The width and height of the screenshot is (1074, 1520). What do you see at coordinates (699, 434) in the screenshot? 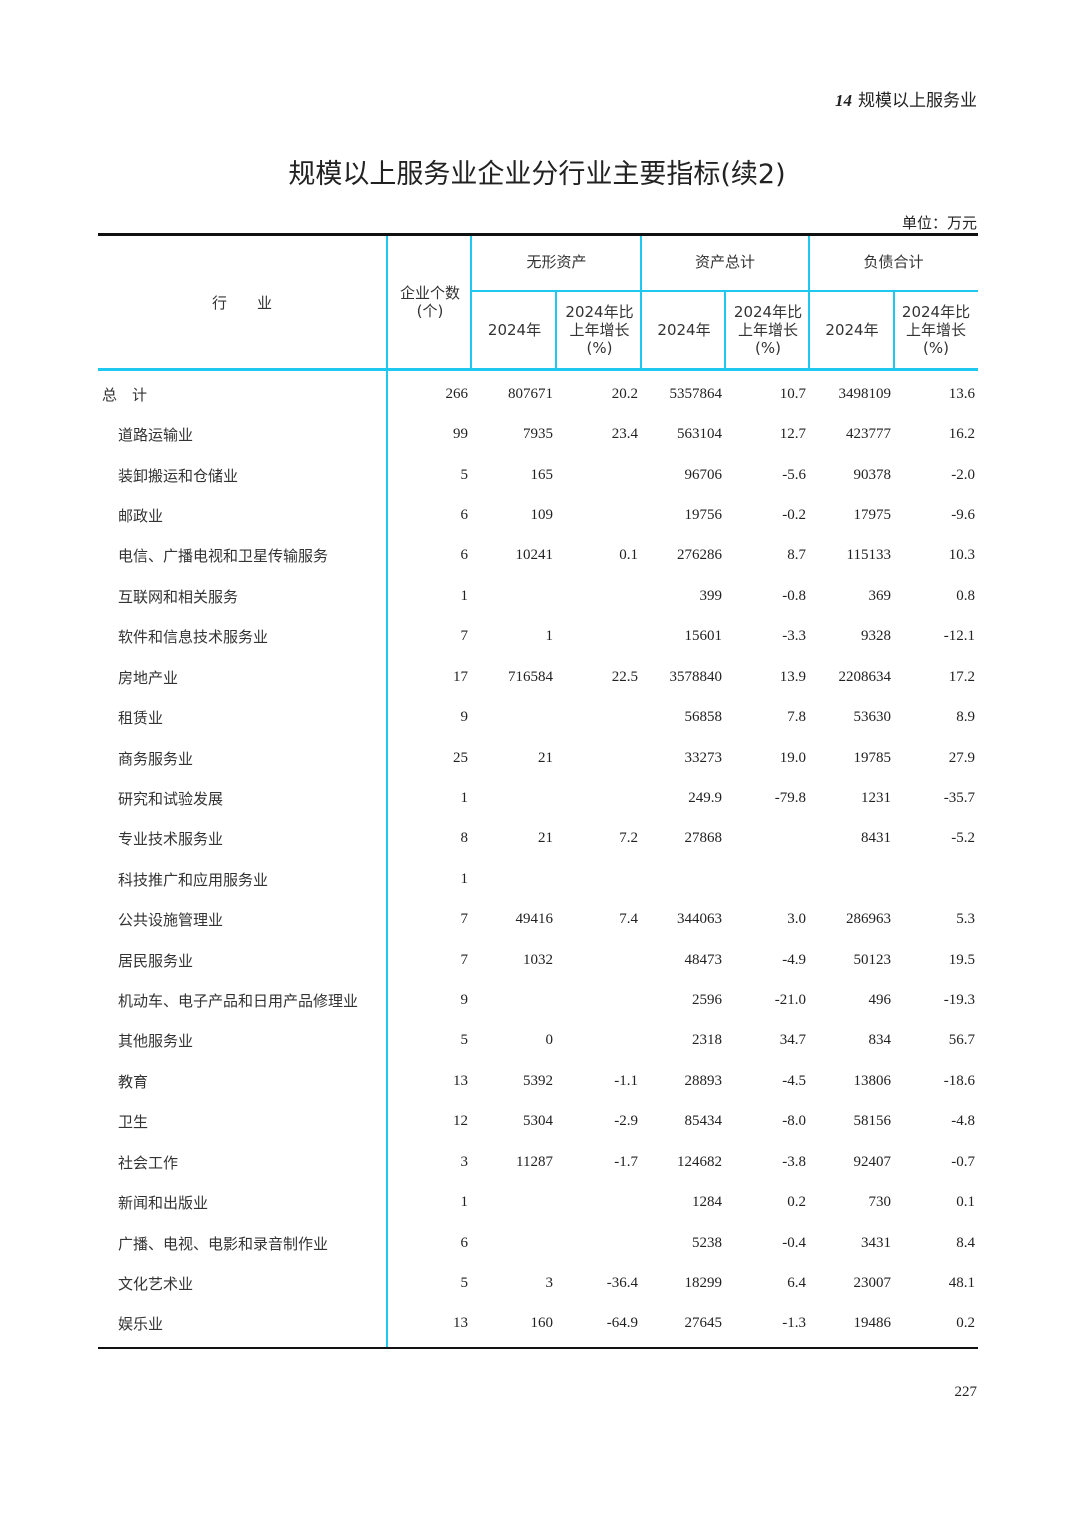
I see `value-cell: 563104` at bounding box center [699, 434].